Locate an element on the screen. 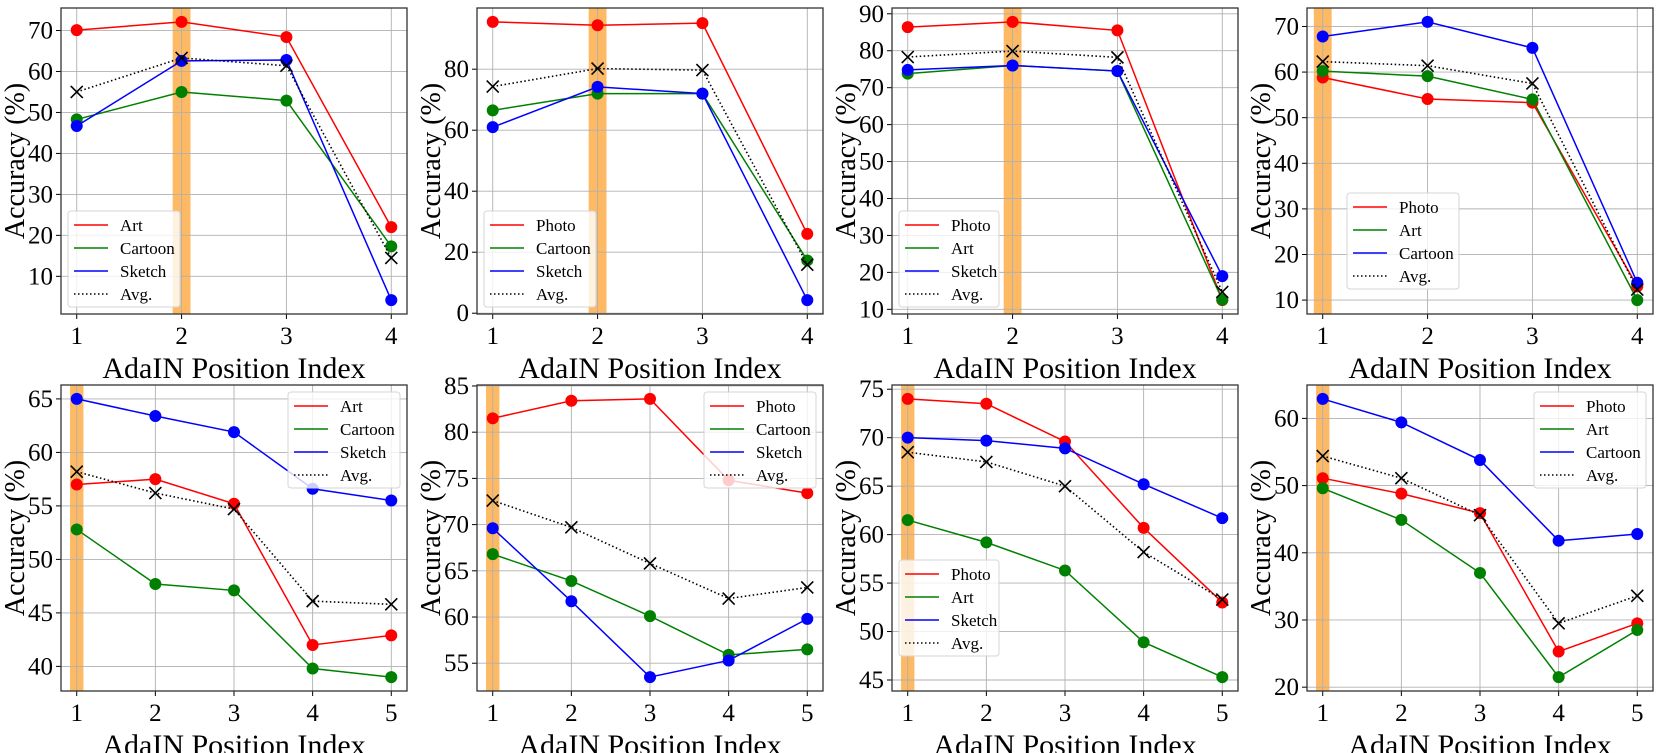 Image resolution: width=1661 pixels, height=753 pixels. y-tick-label: 55 is located at coordinates (40, 506).